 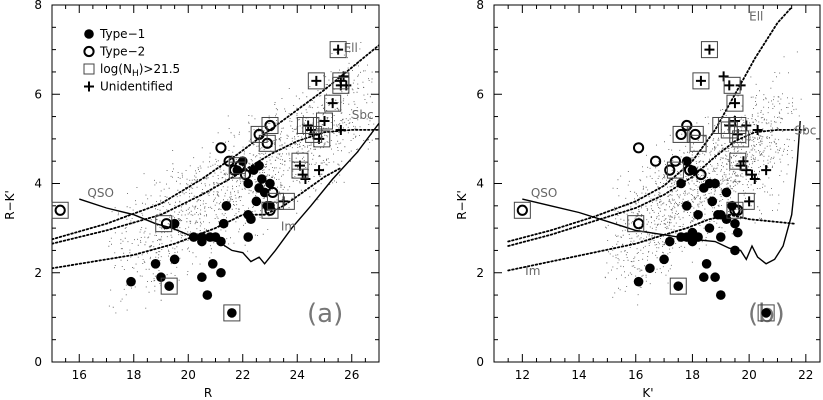 What do you see at coordinates (480, 94) in the screenshot?
I see `y-tick-label: 6` at bounding box center [480, 94].